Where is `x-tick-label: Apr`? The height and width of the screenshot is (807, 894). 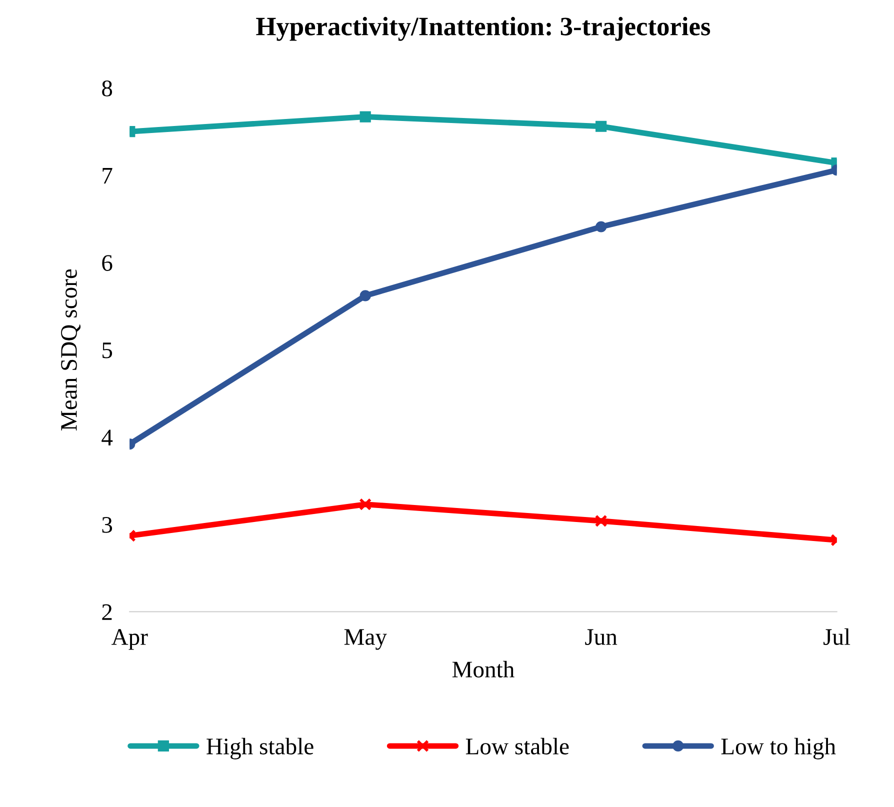 x-tick-label: Apr is located at coordinates (130, 639).